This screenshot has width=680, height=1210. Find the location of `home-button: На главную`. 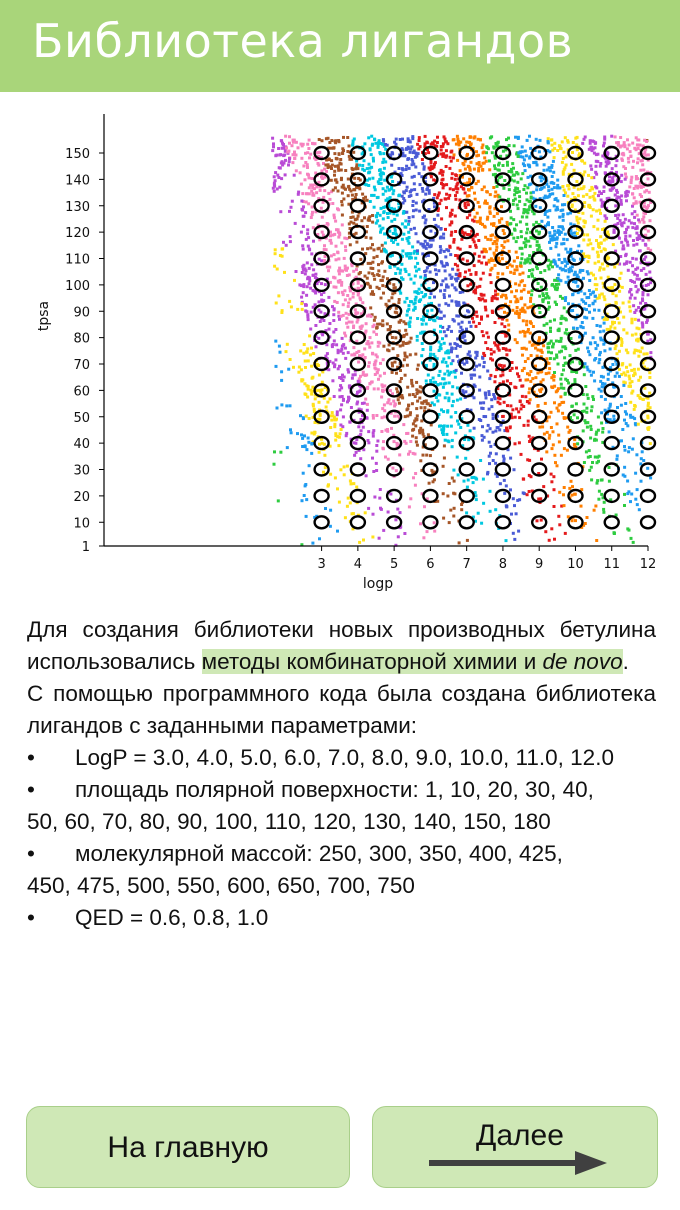

home-button: На главную is located at coordinates (188, 1147).